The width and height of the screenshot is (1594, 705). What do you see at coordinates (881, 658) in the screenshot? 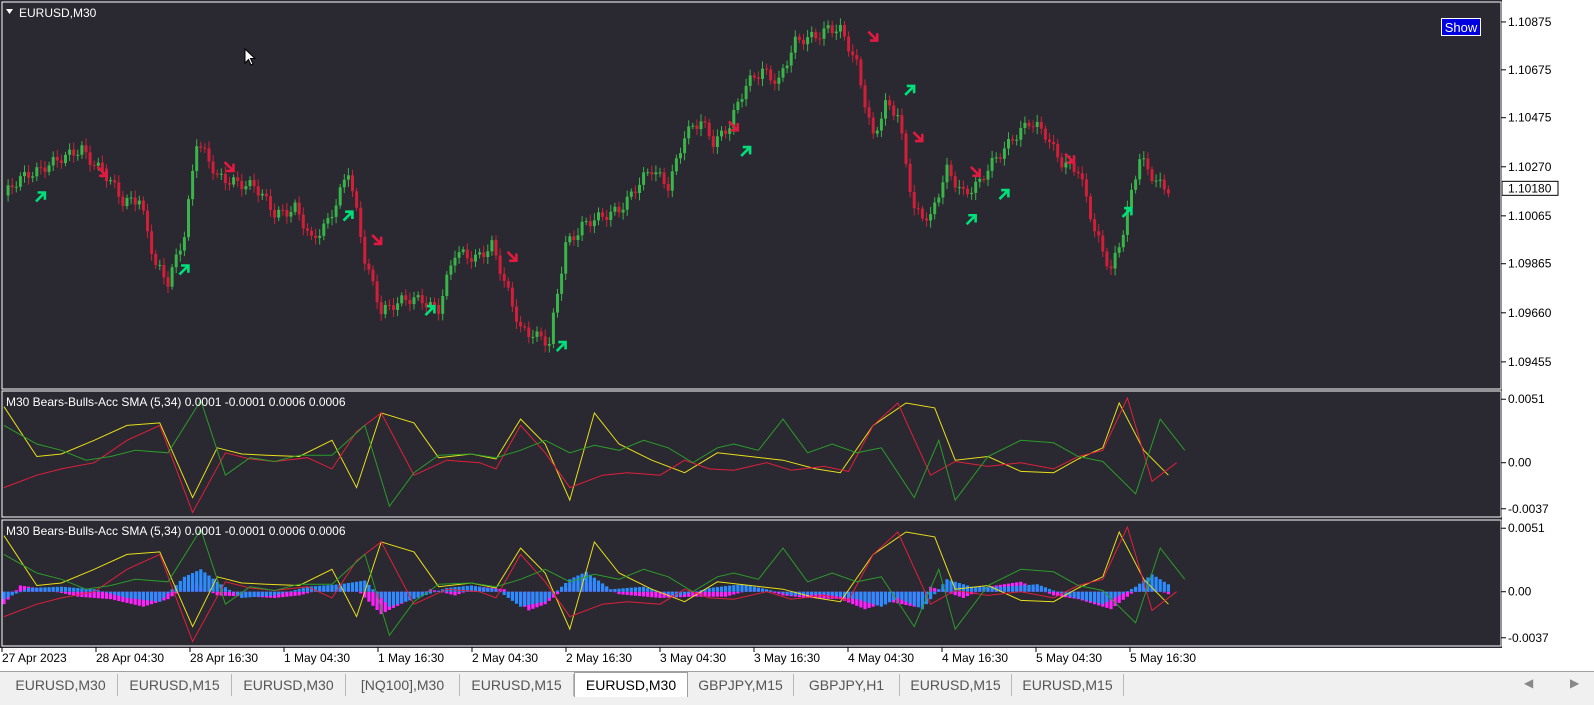
I see `time-tick-label: 4 May 04:30` at bounding box center [881, 658].